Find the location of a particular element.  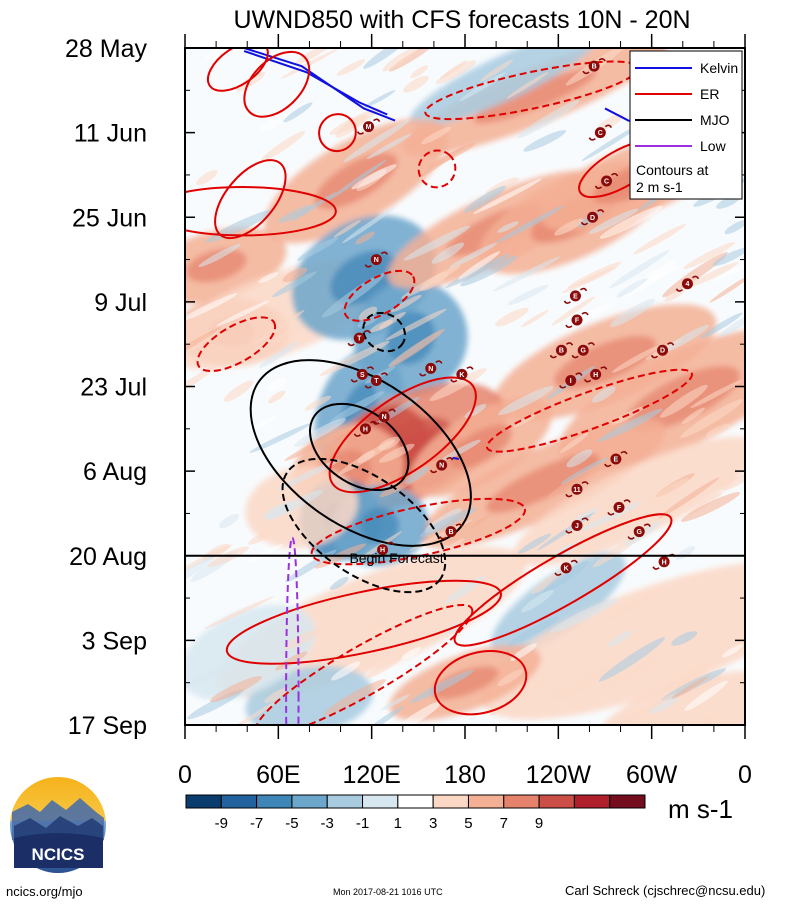

contour-mjo-dashed is located at coordinates (364, 525).